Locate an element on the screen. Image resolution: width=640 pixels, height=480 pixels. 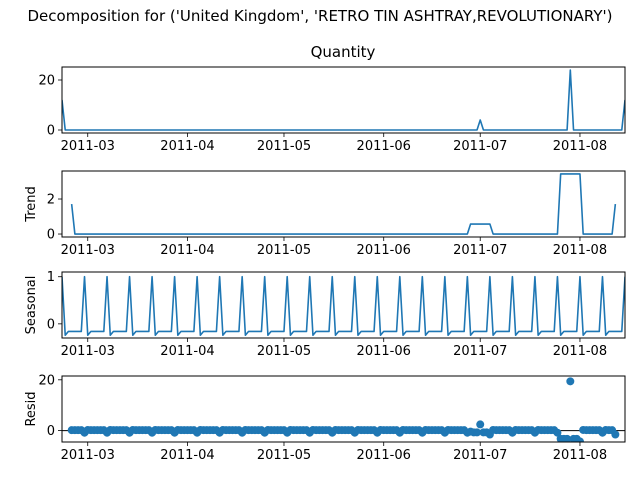
resid-ylabel: Resid is located at coordinates (31, 408).